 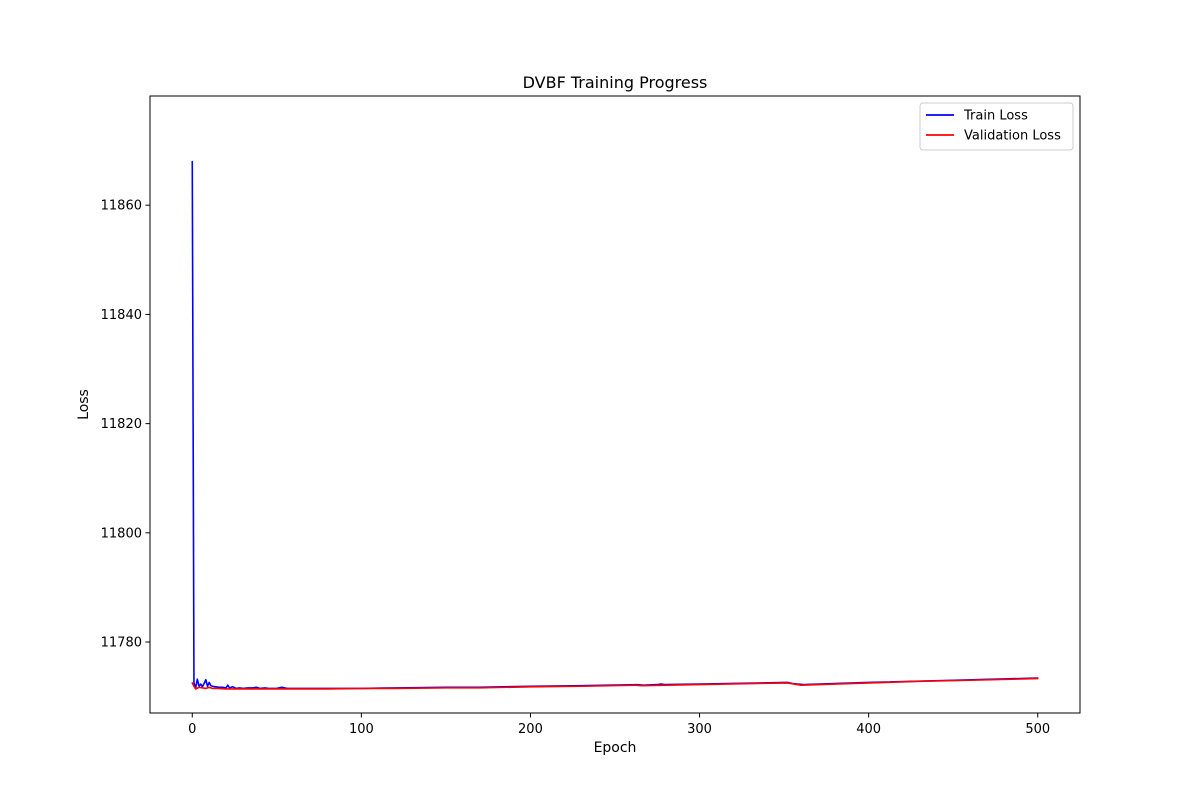 What do you see at coordinates (619, 725) in the screenshot?
I see `x-axis: 0 100 200 300 400 500` at bounding box center [619, 725].